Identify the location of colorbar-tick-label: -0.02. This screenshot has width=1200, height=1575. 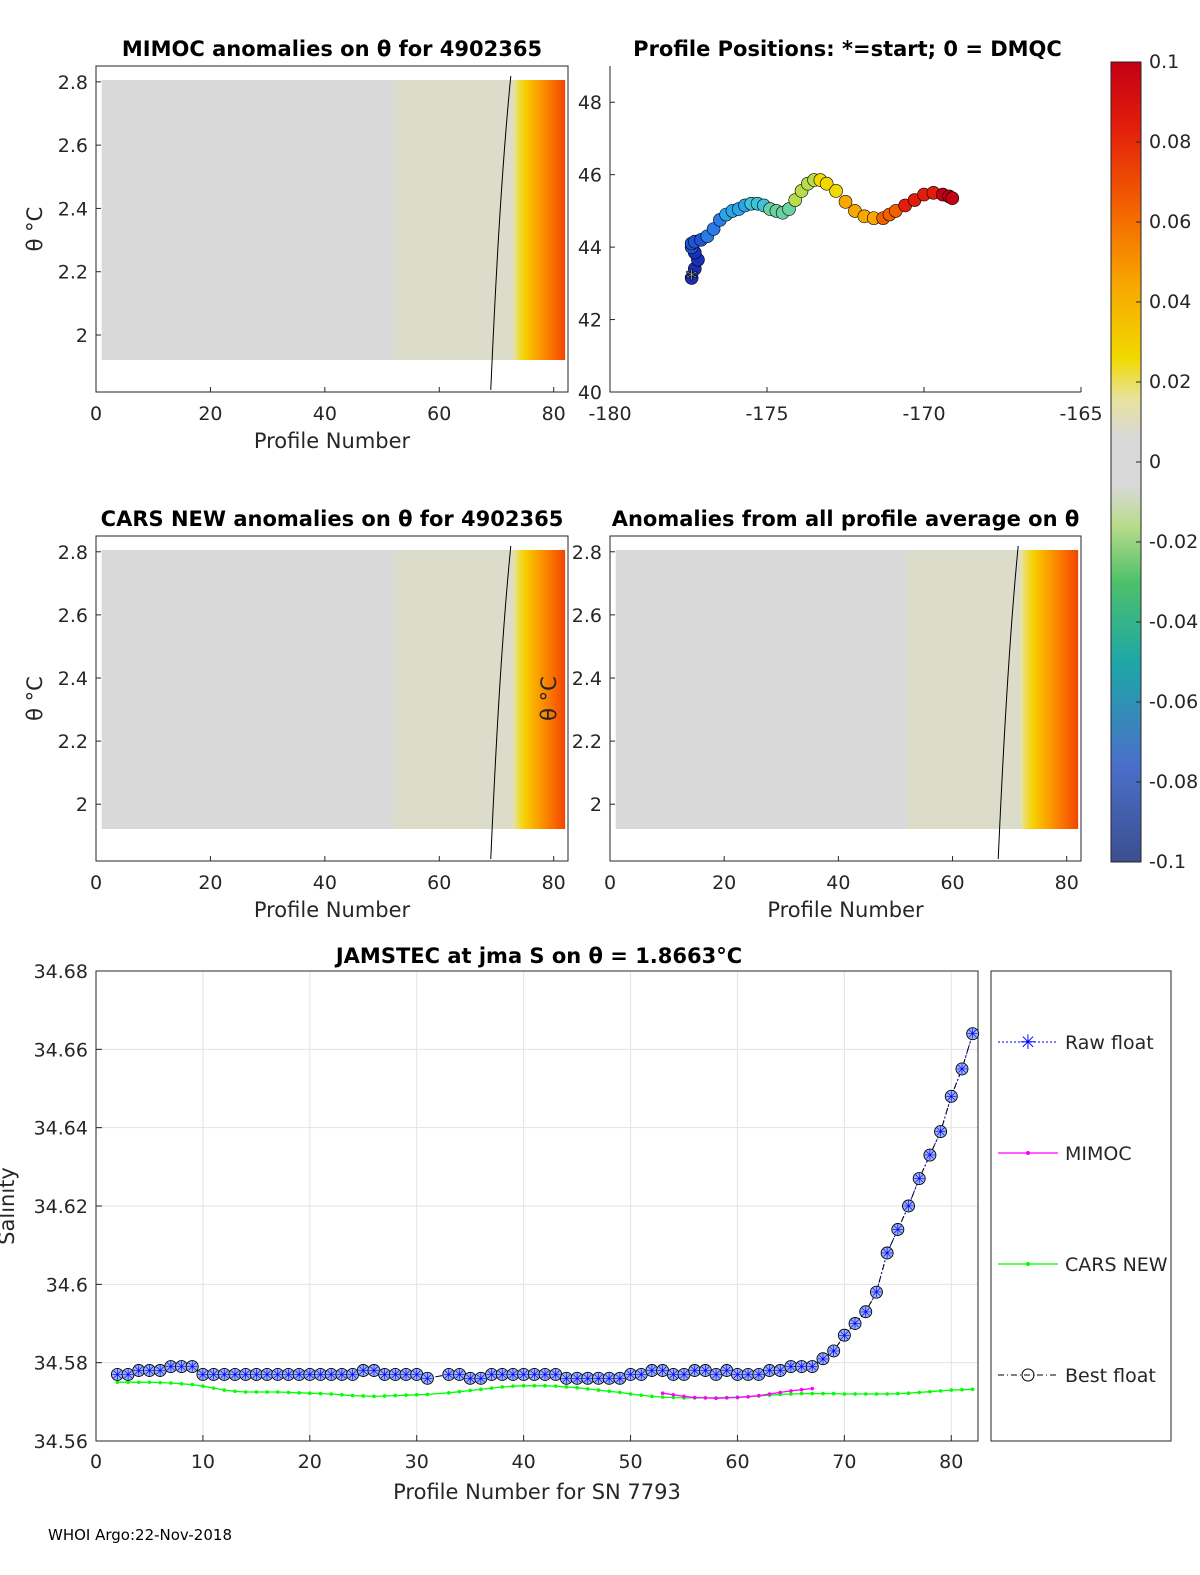
(1173, 542).